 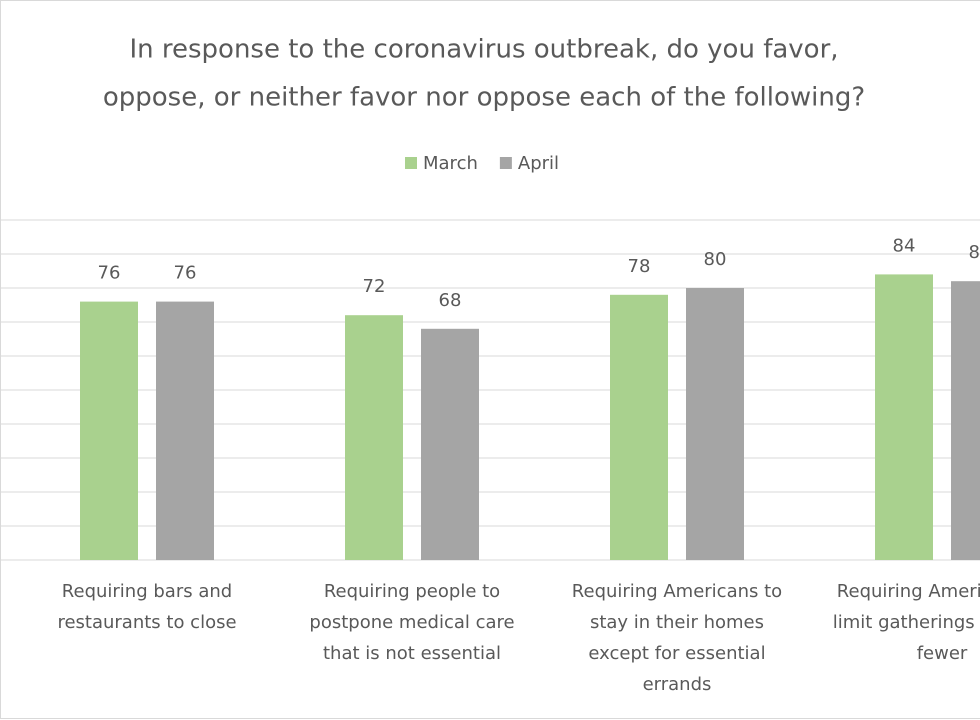 What do you see at coordinates (147, 591) in the screenshot?
I see `x-tick-label: Requiring bars and` at bounding box center [147, 591].